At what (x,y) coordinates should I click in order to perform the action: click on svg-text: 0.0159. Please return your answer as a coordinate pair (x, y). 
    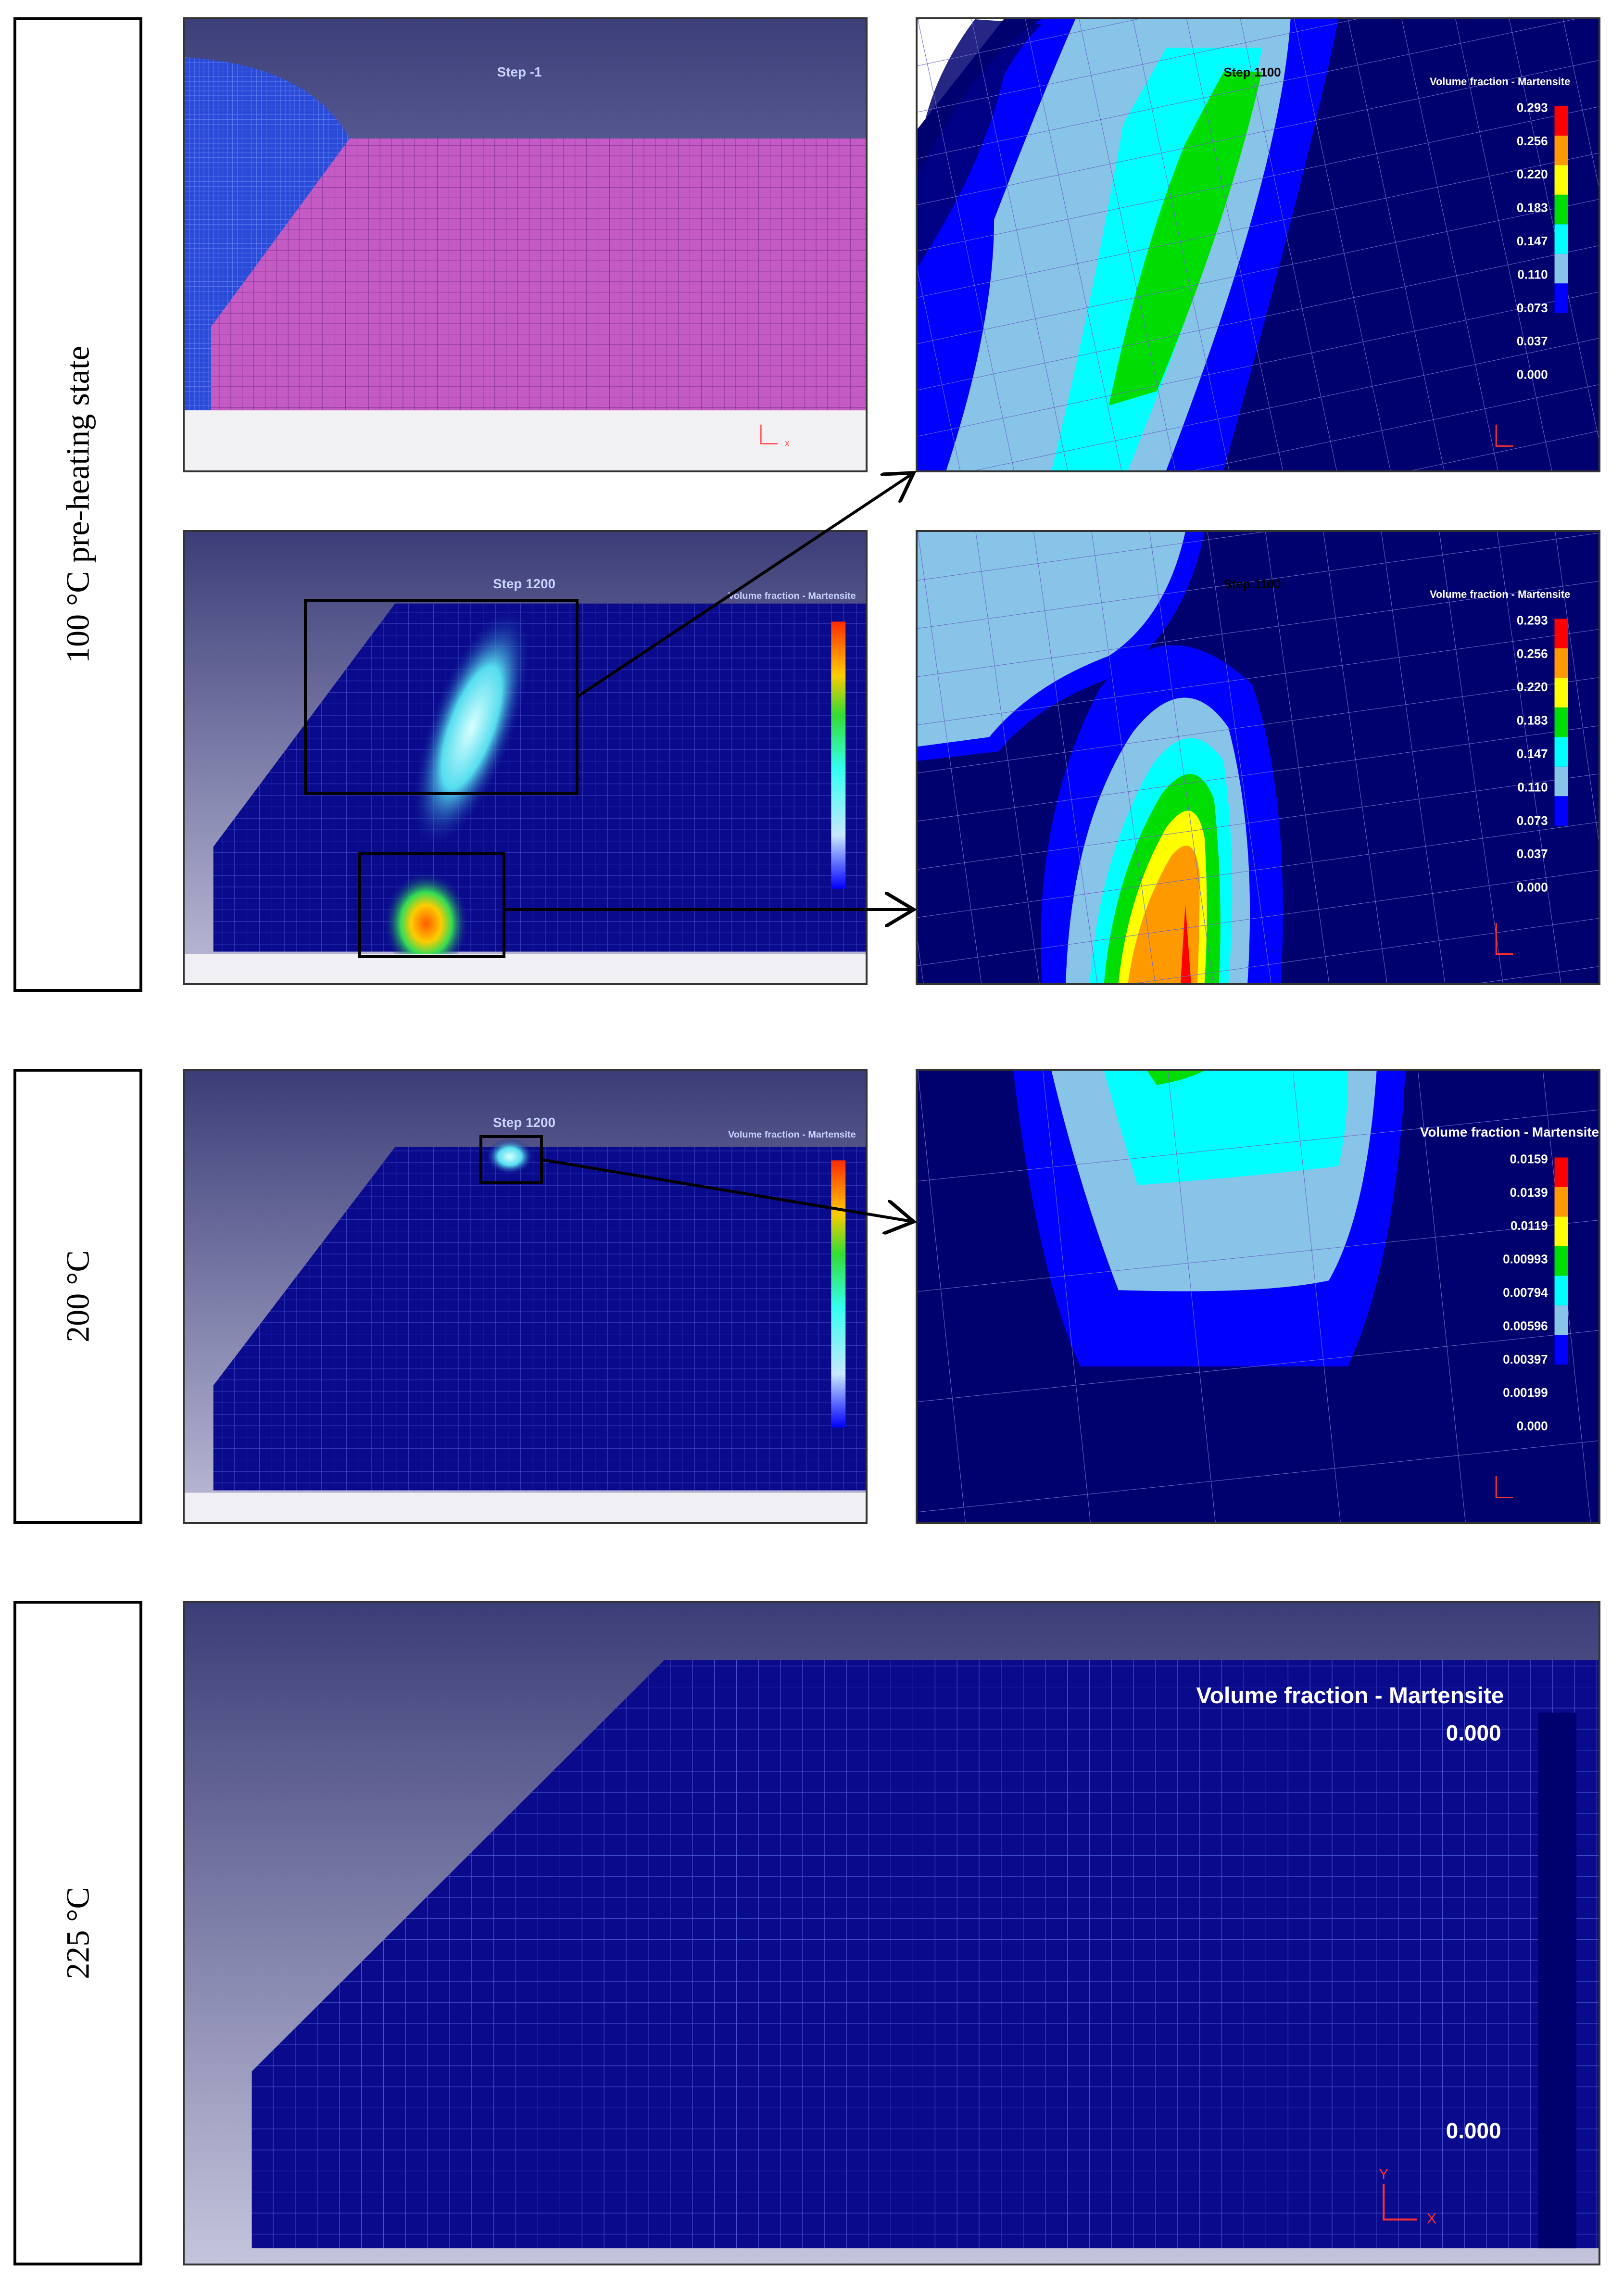
    Looking at the image, I should click on (1529, 1159).